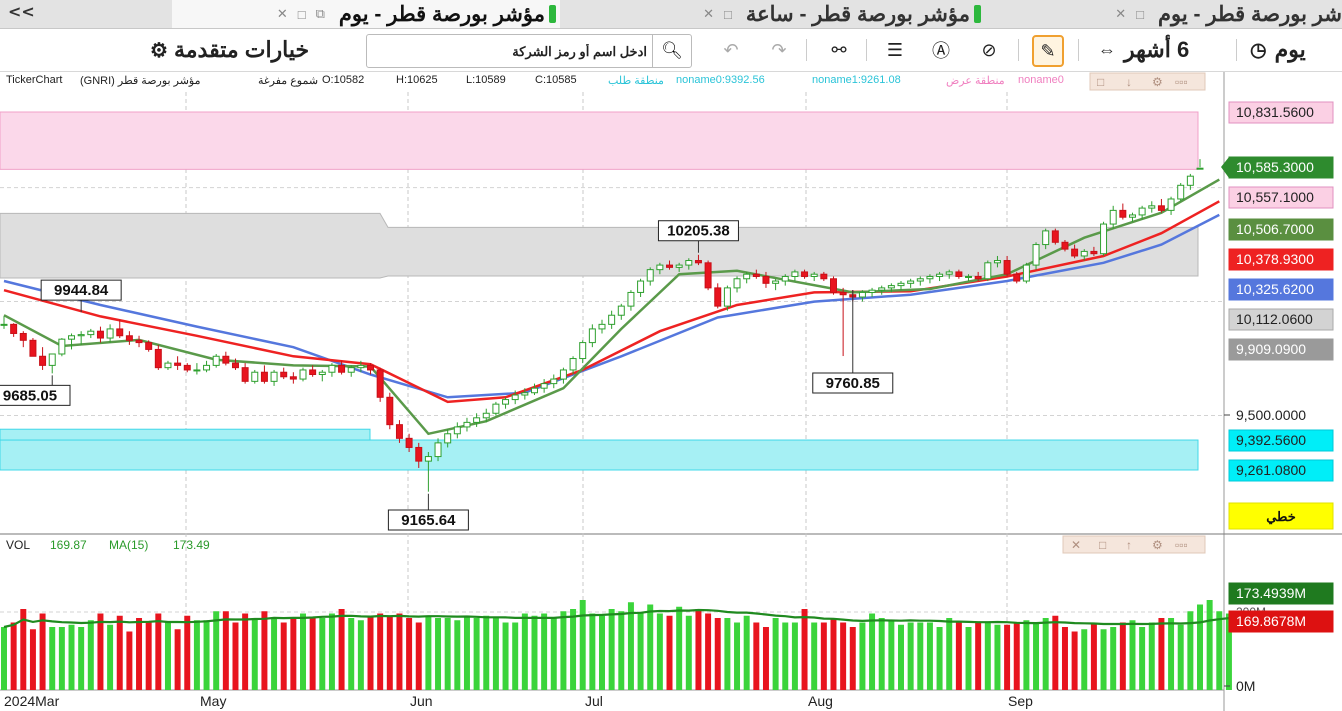  I want to click on advanced-options-button: خيارات متقدمة ⚙, so click(229, 50).